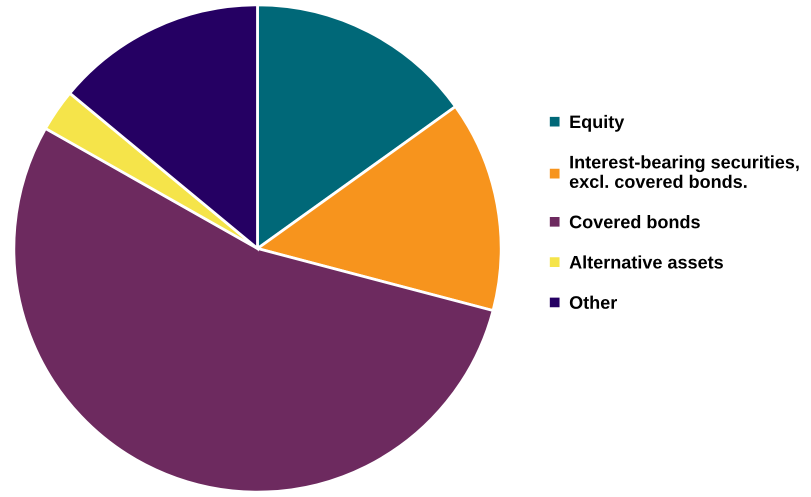 This screenshot has width=811, height=497. Describe the element at coordinates (646, 262) in the screenshot. I see `legend-label: Alternative assets` at that location.